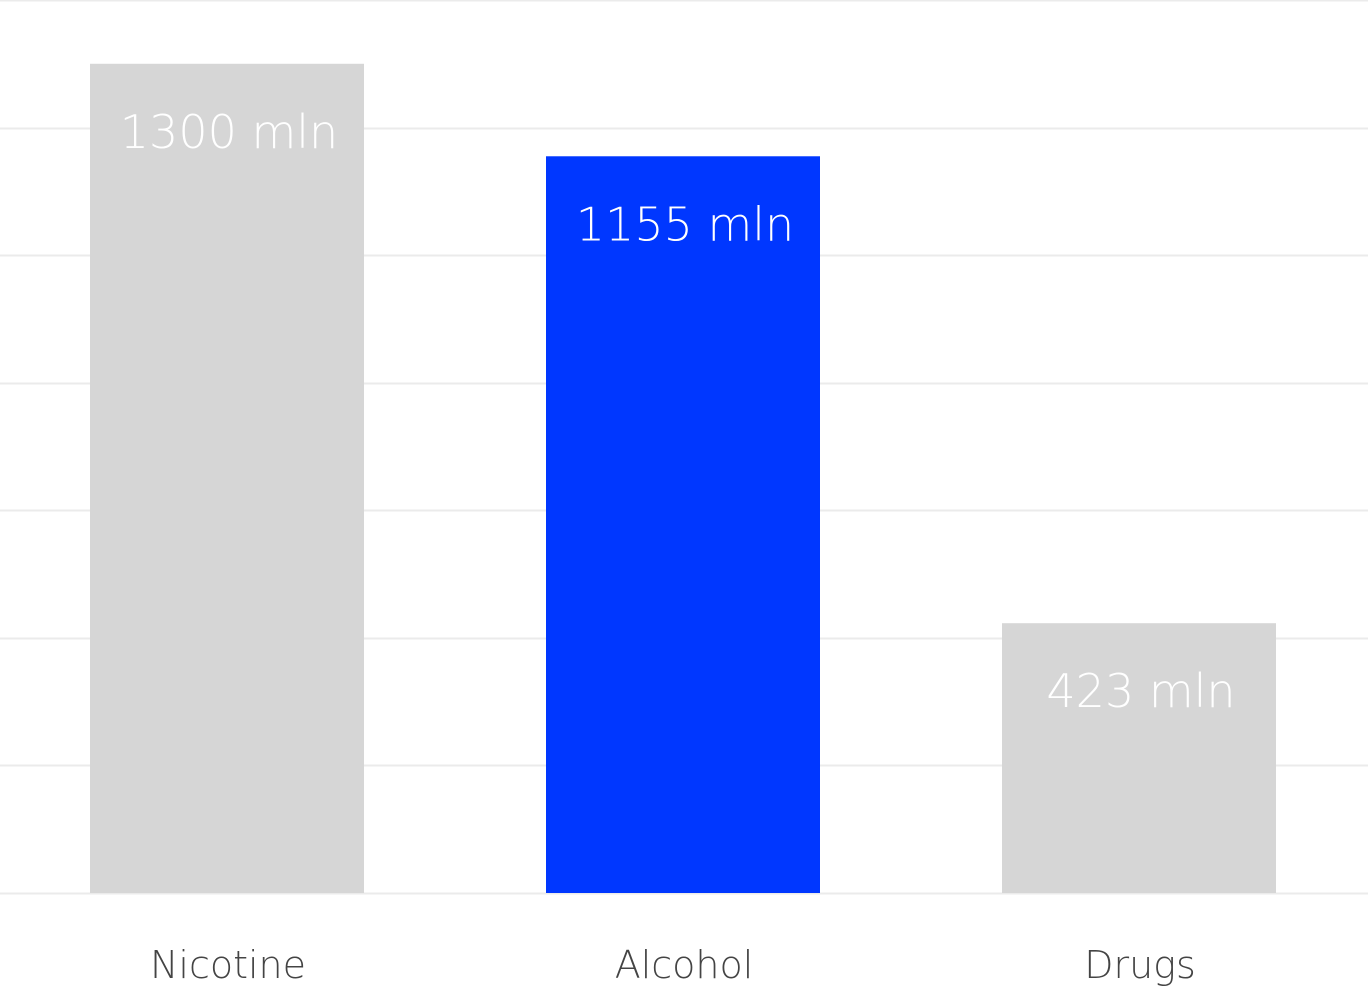 The height and width of the screenshot is (990, 1368). Describe the element at coordinates (685, 224) in the screenshot. I see `data-label-alcohol: 1155 mln` at that location.